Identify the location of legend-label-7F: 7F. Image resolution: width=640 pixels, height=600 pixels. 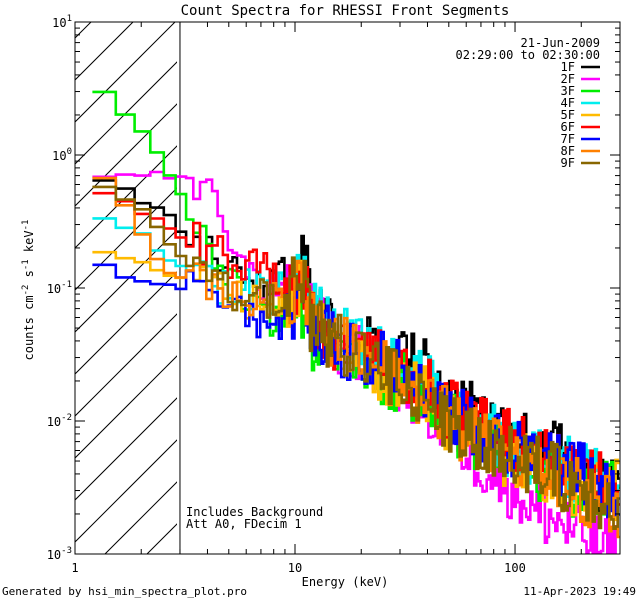
(568, 139).